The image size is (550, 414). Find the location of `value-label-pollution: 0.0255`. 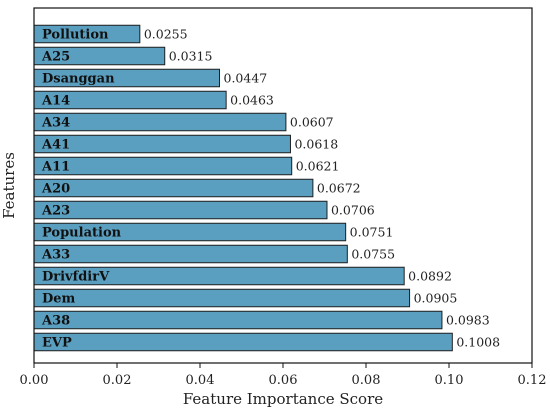

value-label-pollution: 0.0255 is located at coordinates (166, 34).